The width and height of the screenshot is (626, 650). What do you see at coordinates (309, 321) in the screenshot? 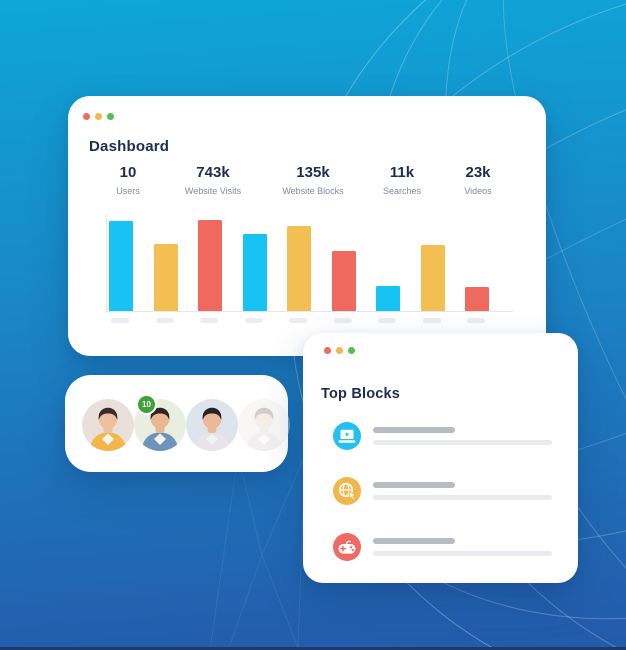
I see `x-axis-ticks` at bounding box center [309, 321].